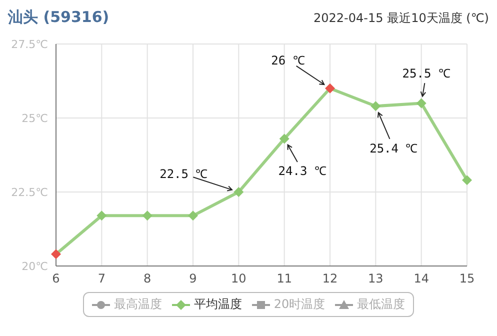  I want to click on x-tick-label: 14, so click(421, 279).